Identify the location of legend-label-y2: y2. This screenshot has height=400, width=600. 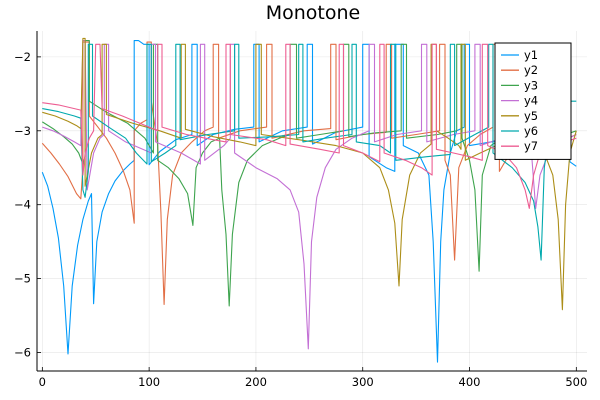
(531, 70).